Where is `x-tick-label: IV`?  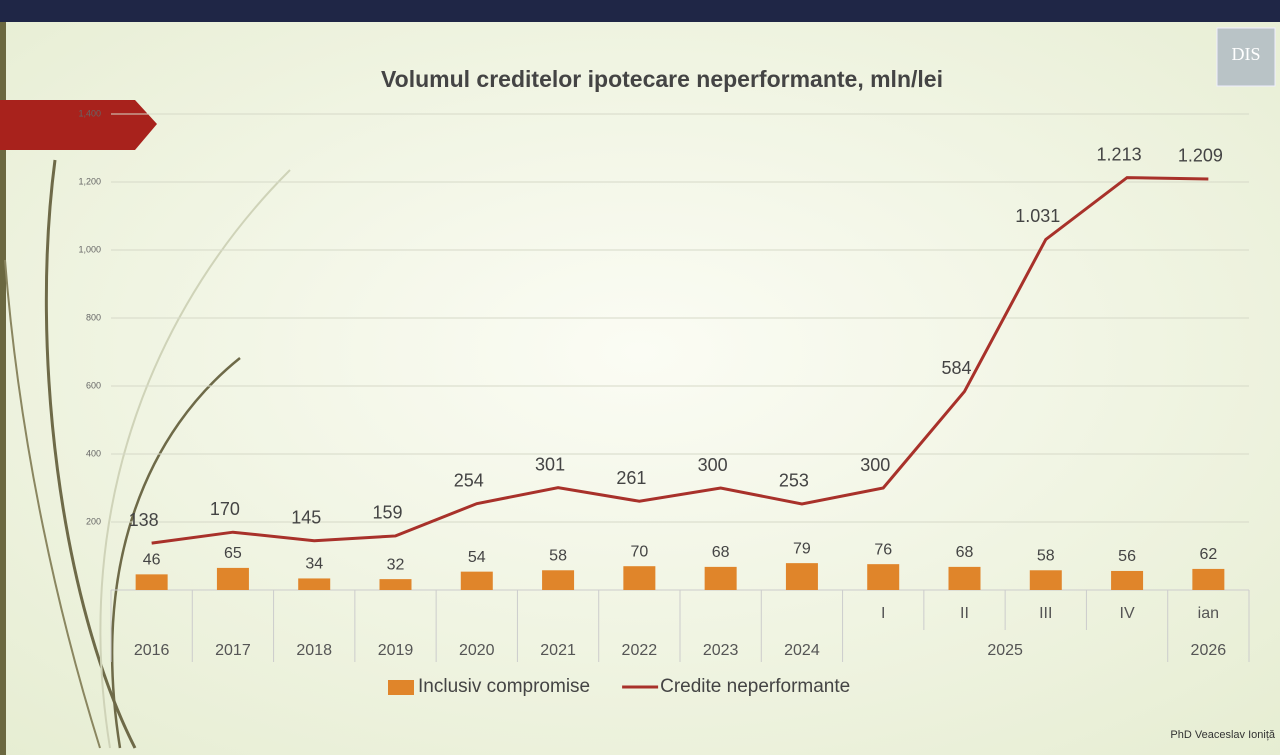 x-tick-label: IV is located at coordinates (1127, 613).